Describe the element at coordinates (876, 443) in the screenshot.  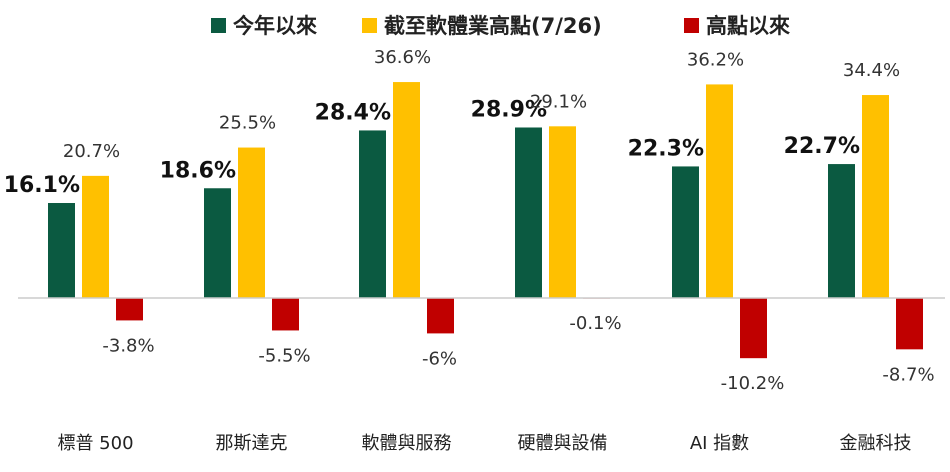
I see `category-label-6: 金融科技` at that location.